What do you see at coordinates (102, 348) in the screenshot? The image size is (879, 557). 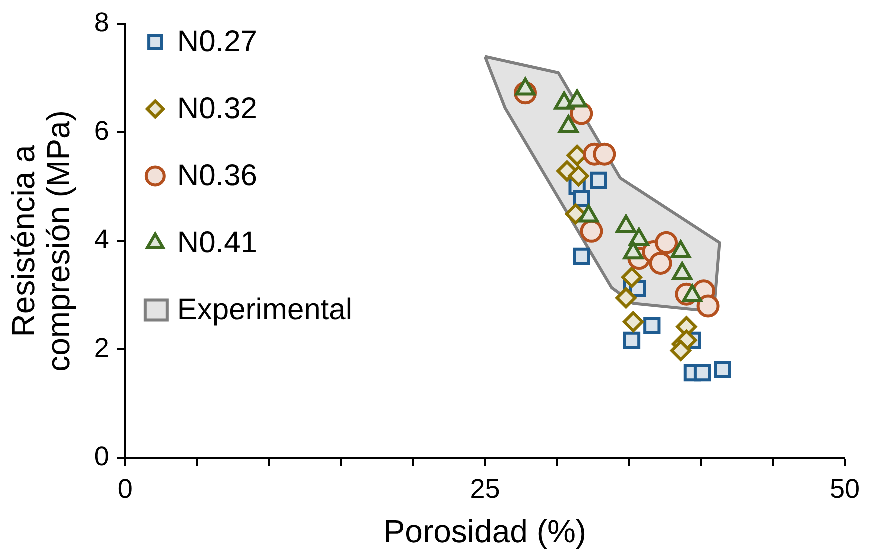 I see `y-tick-label: 2` at bounding box center [102, 348].